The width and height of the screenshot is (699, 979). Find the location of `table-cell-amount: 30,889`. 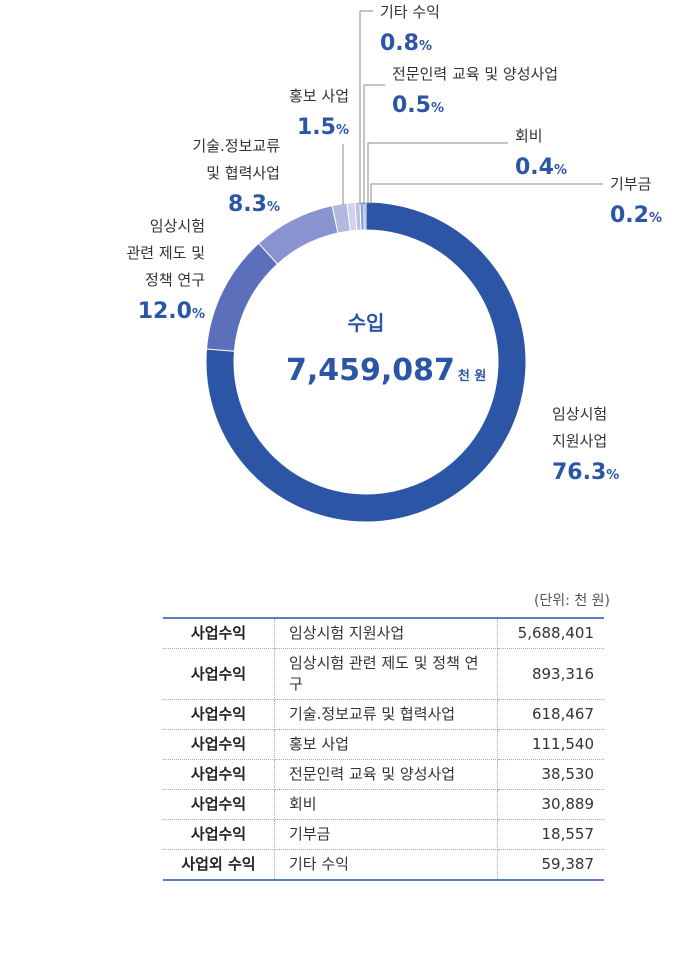

table-cell-amount: 30,889 is located at coordinates (550, 804).